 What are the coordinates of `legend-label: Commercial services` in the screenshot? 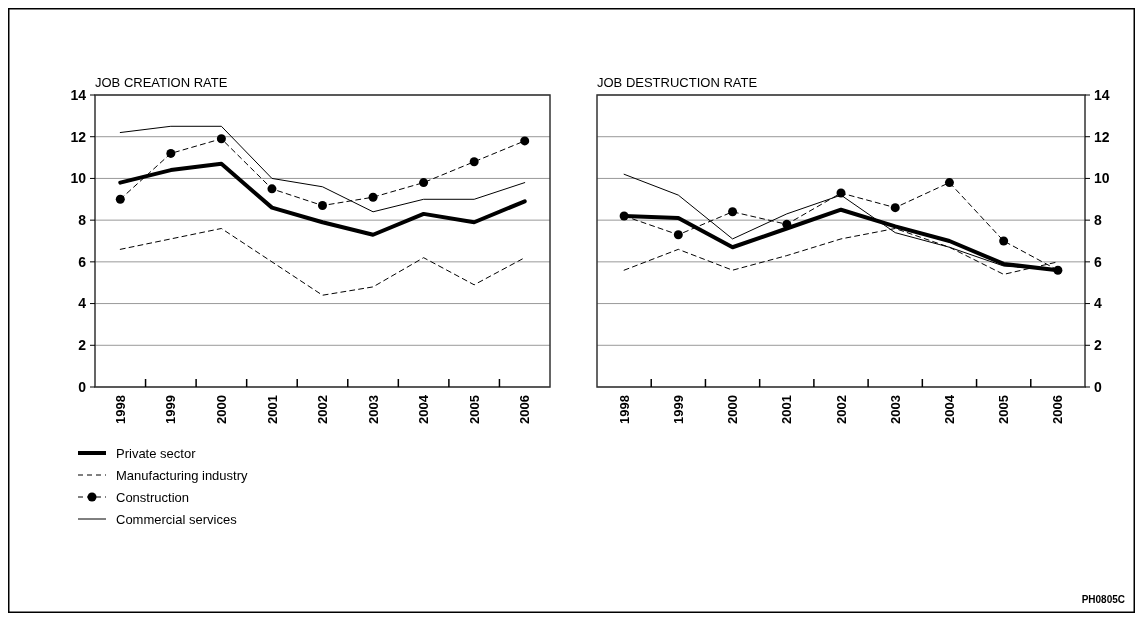 It's located at (177, 519).